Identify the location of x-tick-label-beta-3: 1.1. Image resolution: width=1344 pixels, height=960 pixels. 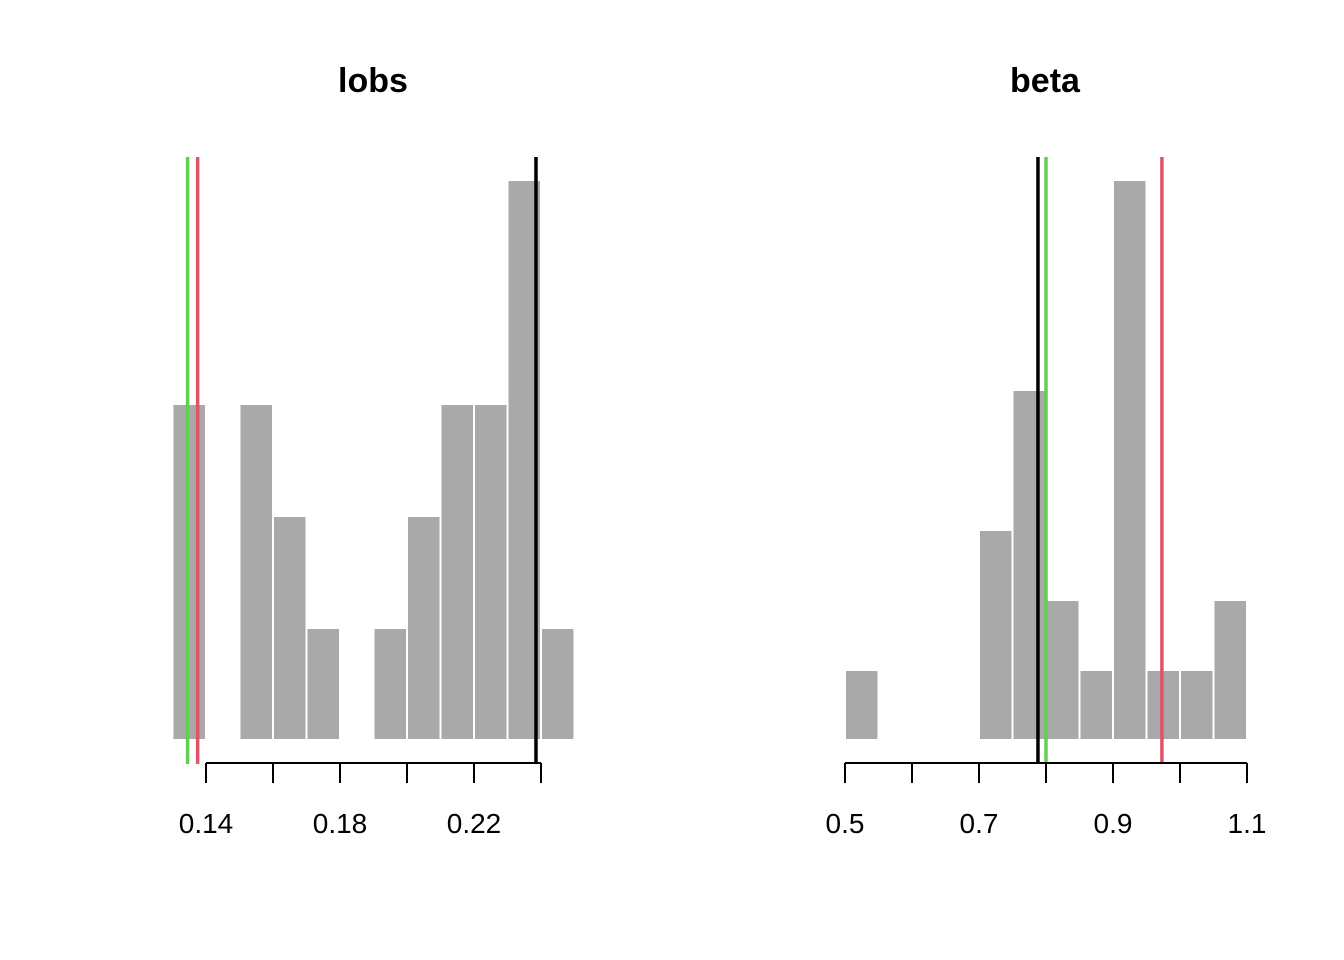
(1247, 823).